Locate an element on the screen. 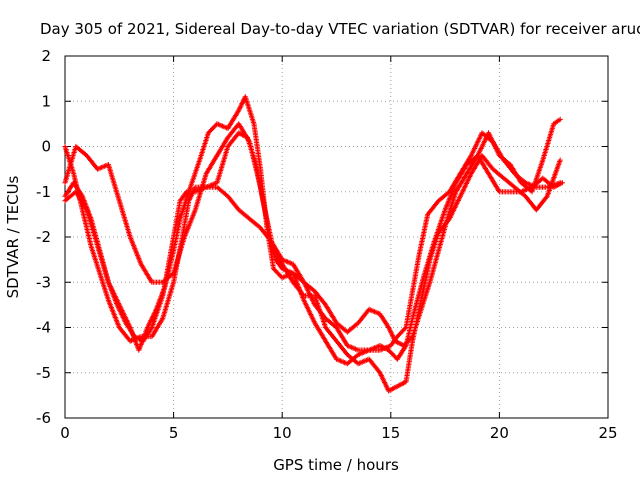  y-tick-label: -1 is located at coordinates (43, 192).